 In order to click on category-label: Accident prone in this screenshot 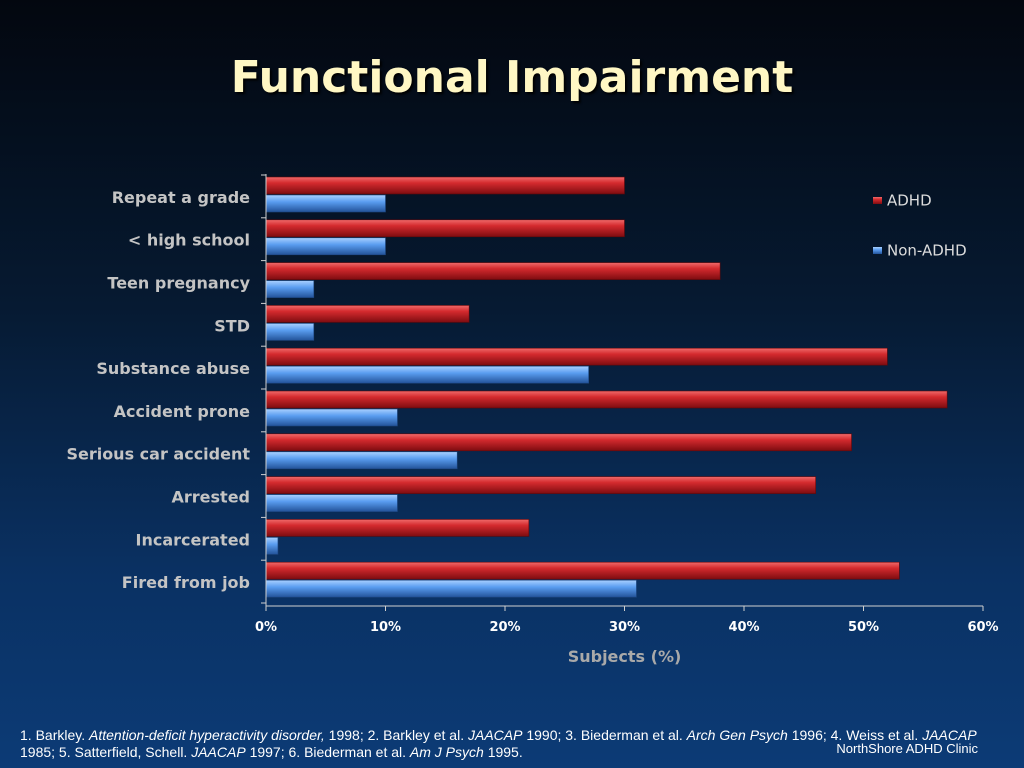, I will do `click(182, 411)`.